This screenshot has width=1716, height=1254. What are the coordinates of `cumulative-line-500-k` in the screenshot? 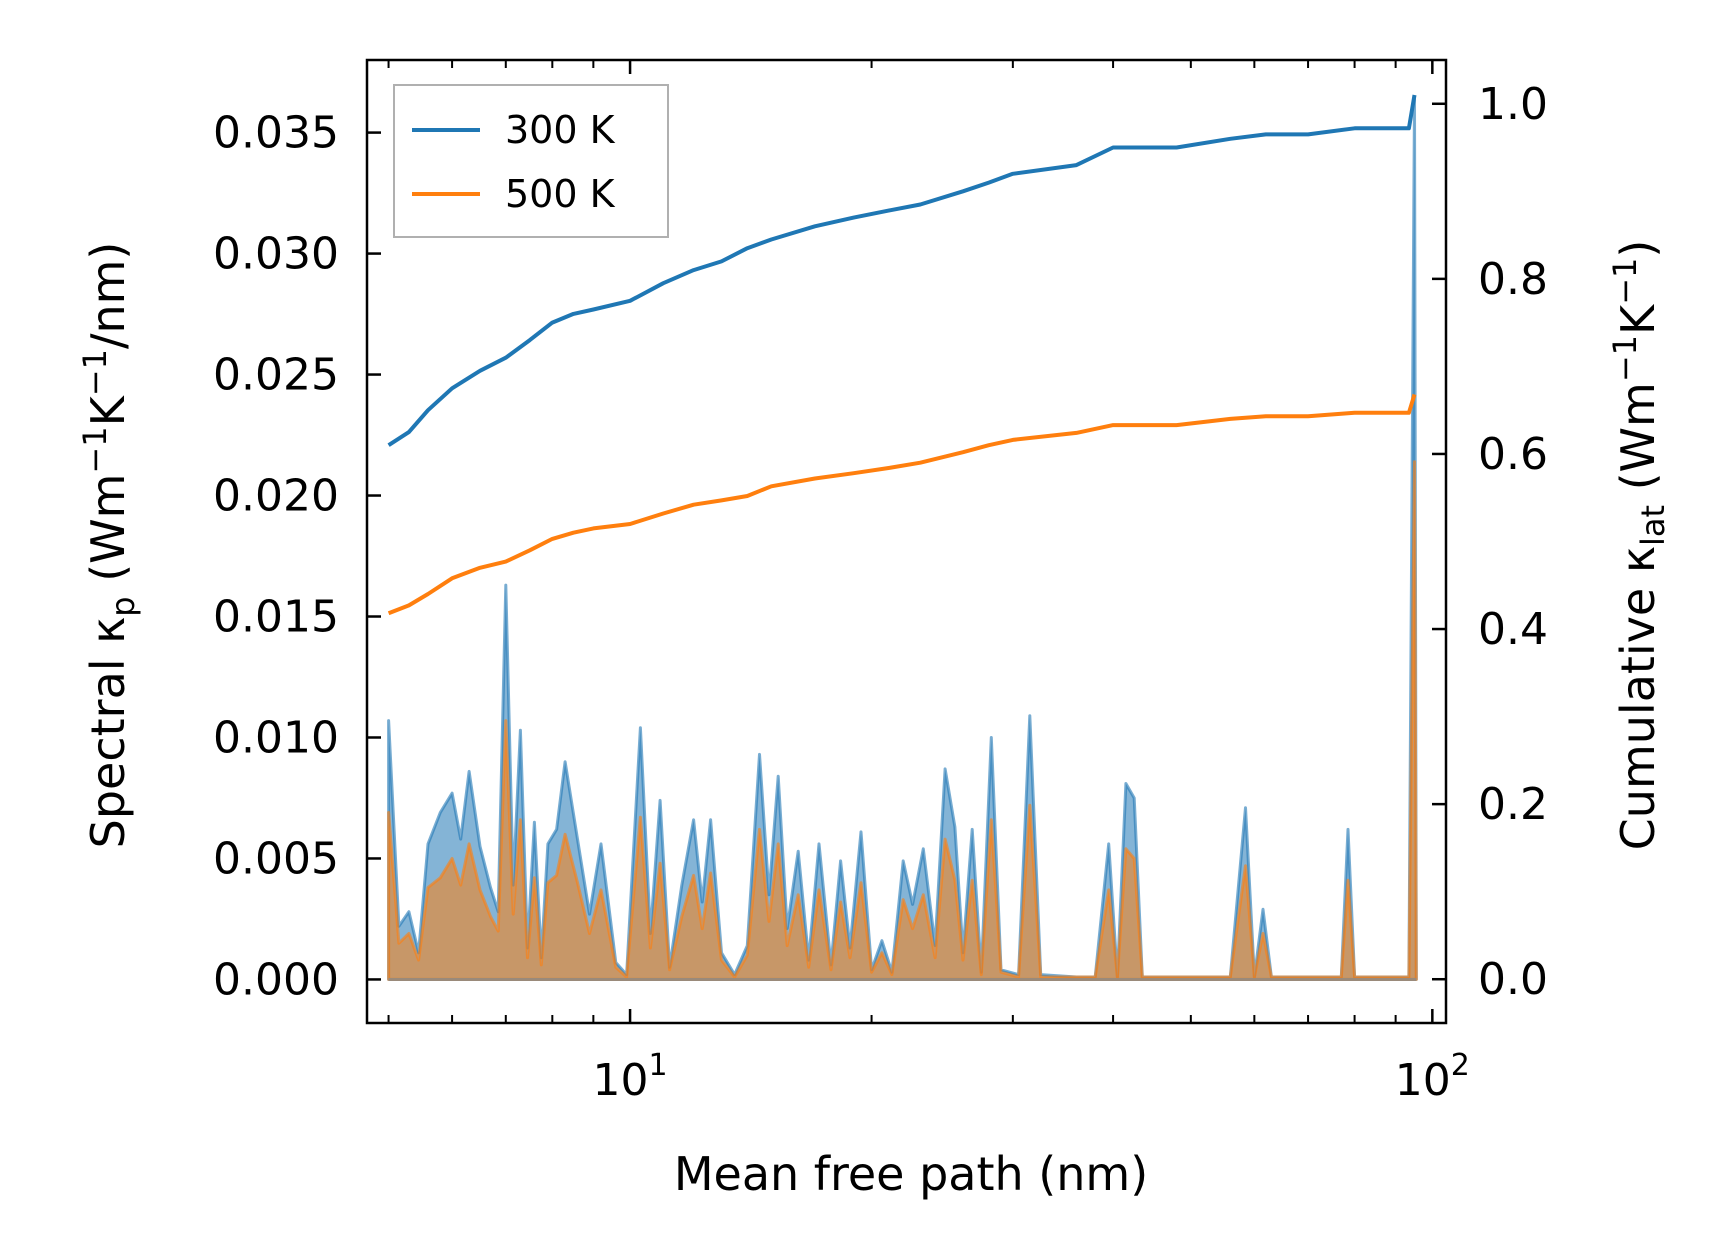 It's located at (902, 504).